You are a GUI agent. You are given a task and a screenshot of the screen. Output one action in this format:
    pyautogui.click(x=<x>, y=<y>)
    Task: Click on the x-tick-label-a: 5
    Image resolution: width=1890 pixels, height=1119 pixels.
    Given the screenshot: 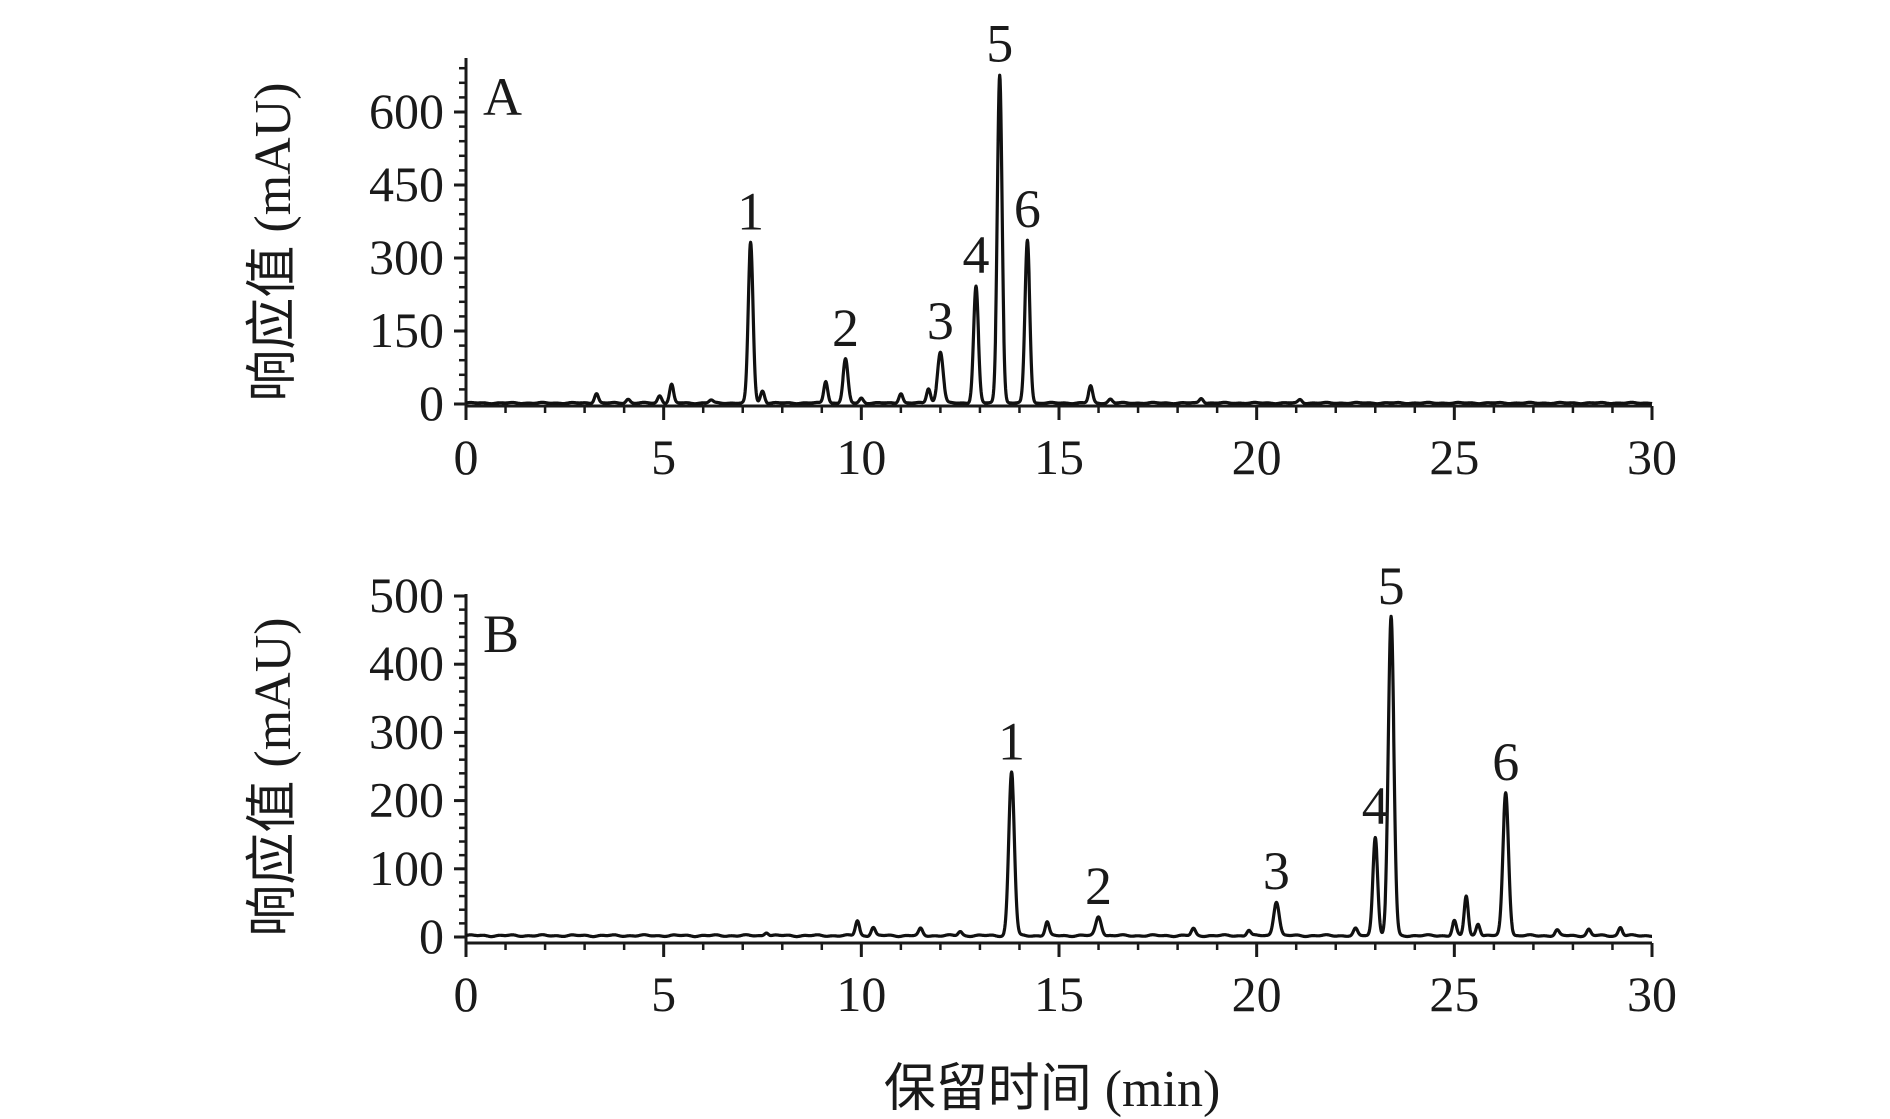 What is the action you would take?
    pyautogui.click(x=663, y=457)
    